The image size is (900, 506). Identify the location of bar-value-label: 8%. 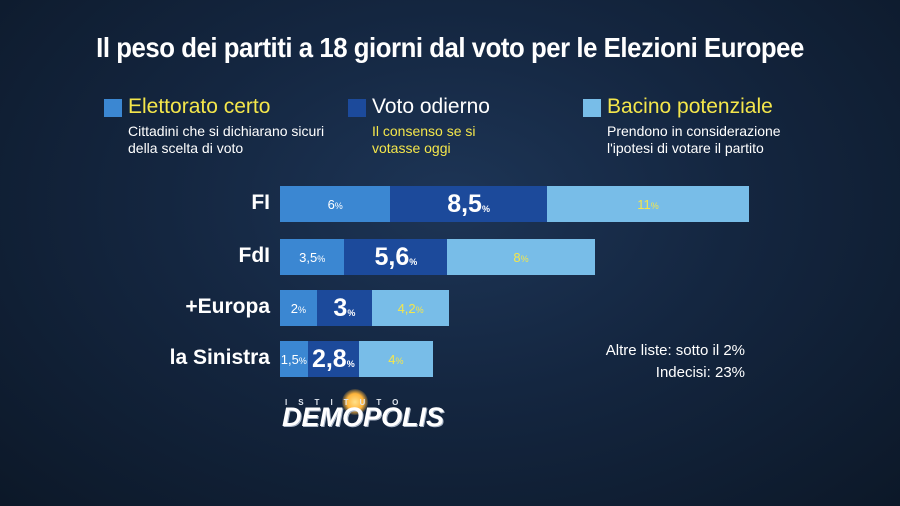
(521, 257).